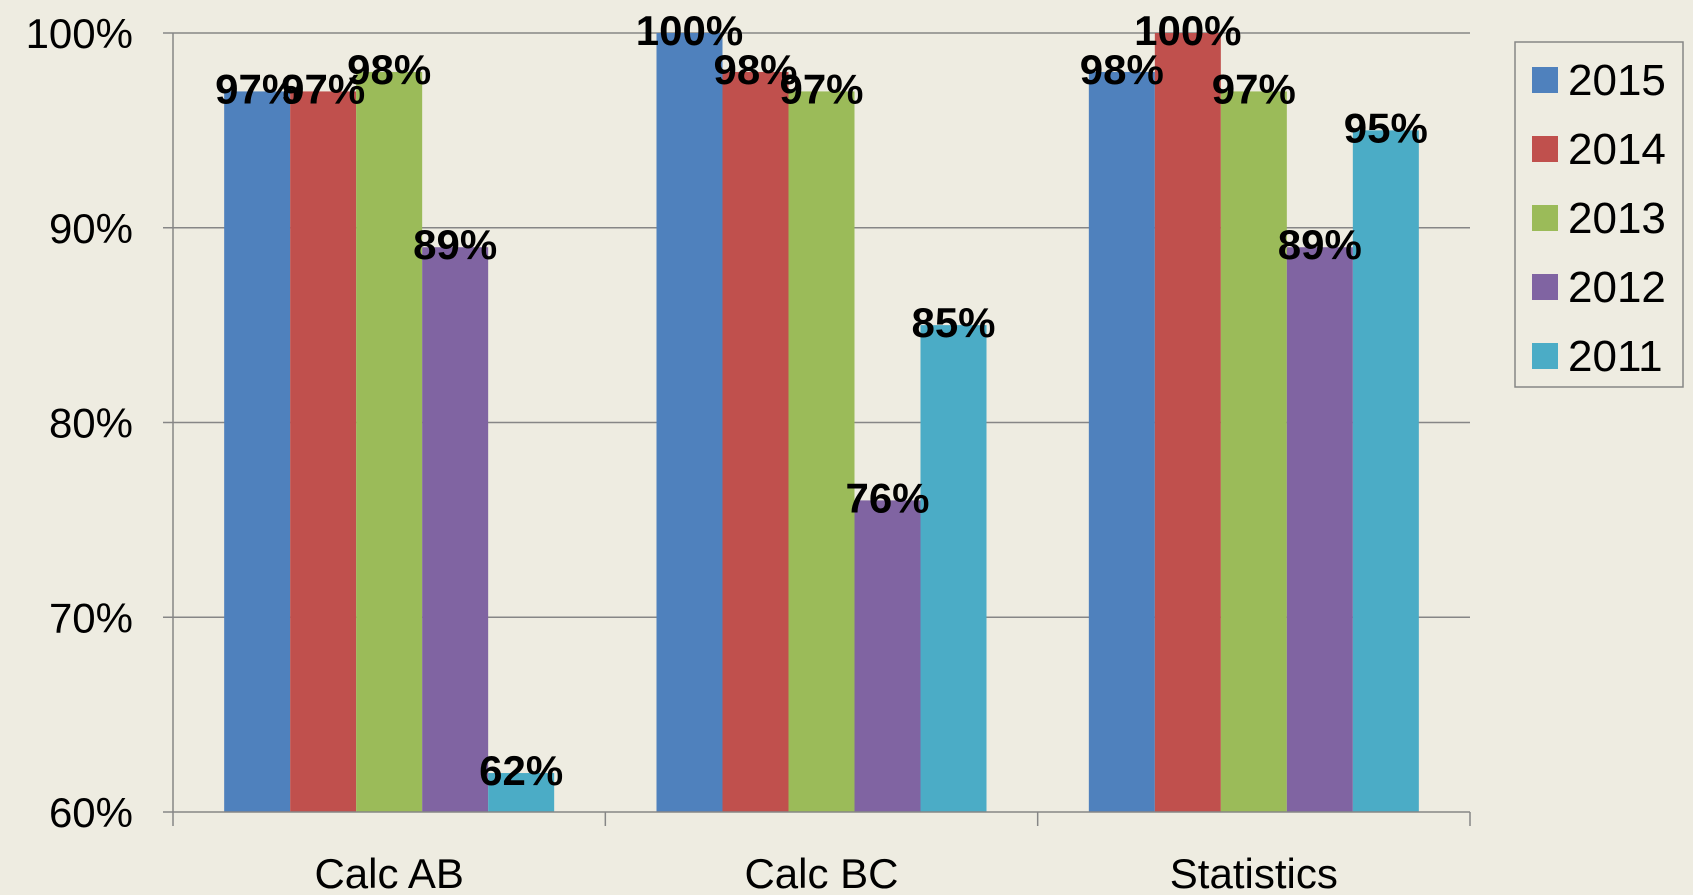 The image size is (1693, 895). Describe the element at coordinates (1617, 218) in the screenshot. I see `legend-label: 2013` at that location.